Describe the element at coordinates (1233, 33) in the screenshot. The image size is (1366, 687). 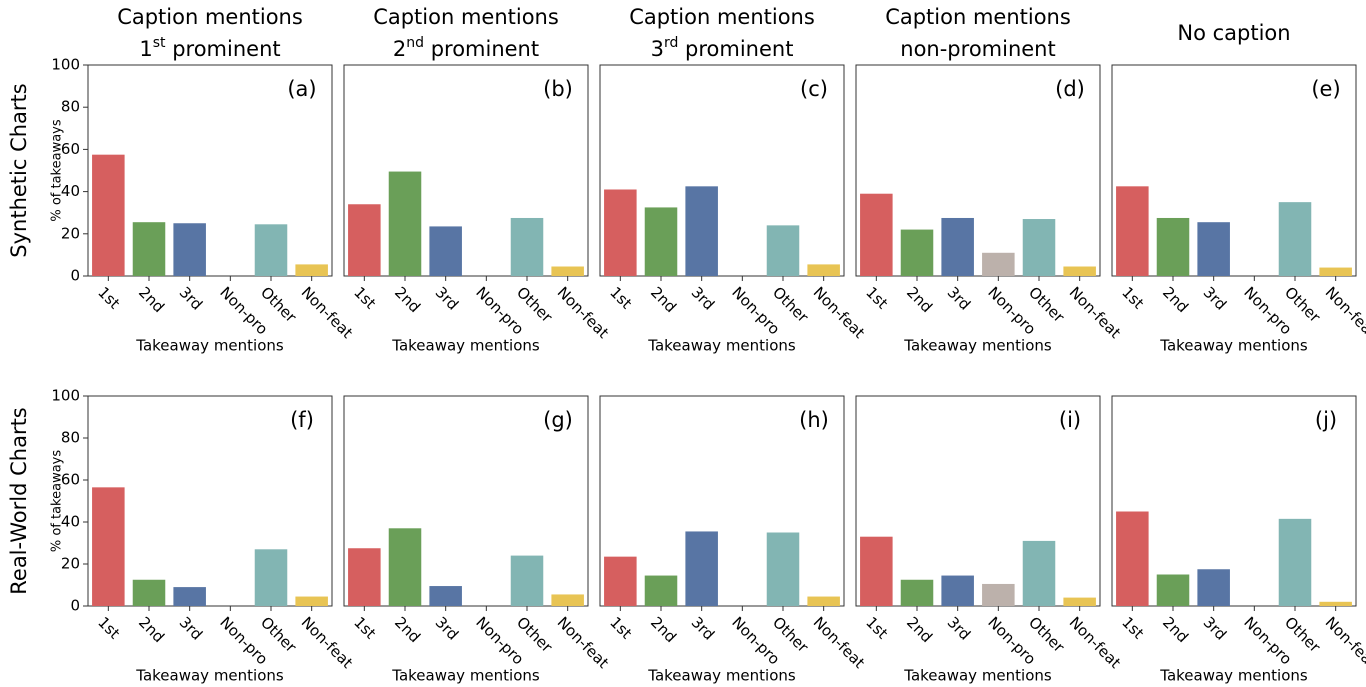
I see `column-title: No caption` at that location.